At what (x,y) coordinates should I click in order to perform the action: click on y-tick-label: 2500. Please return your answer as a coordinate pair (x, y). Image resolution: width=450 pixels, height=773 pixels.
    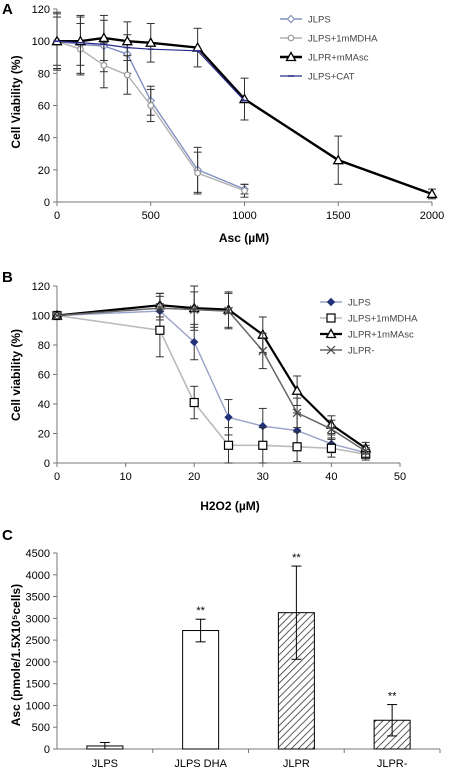
    Looking at the image, I should click on (38, 641).